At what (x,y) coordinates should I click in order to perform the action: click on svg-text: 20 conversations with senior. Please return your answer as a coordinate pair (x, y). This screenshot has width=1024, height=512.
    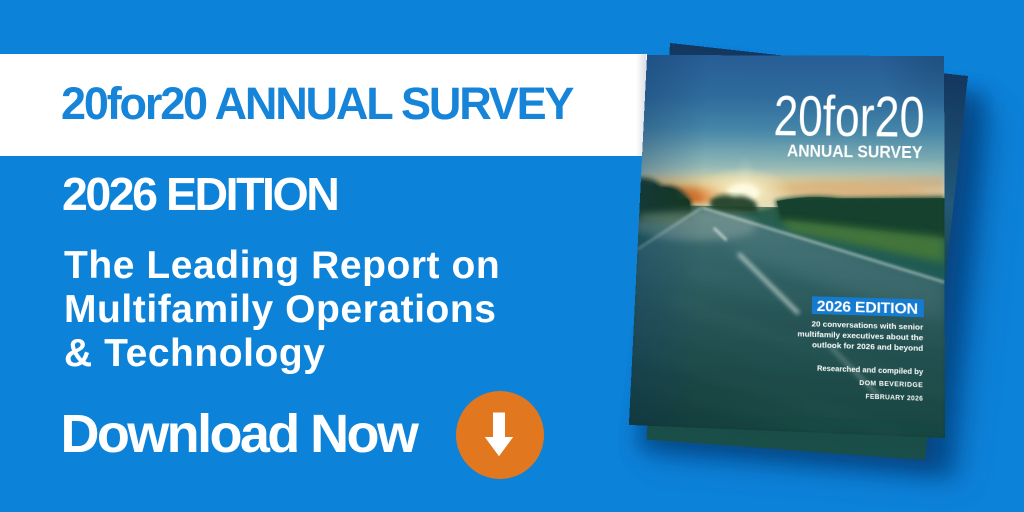
    Looking at the image, I should click on (867, 326).